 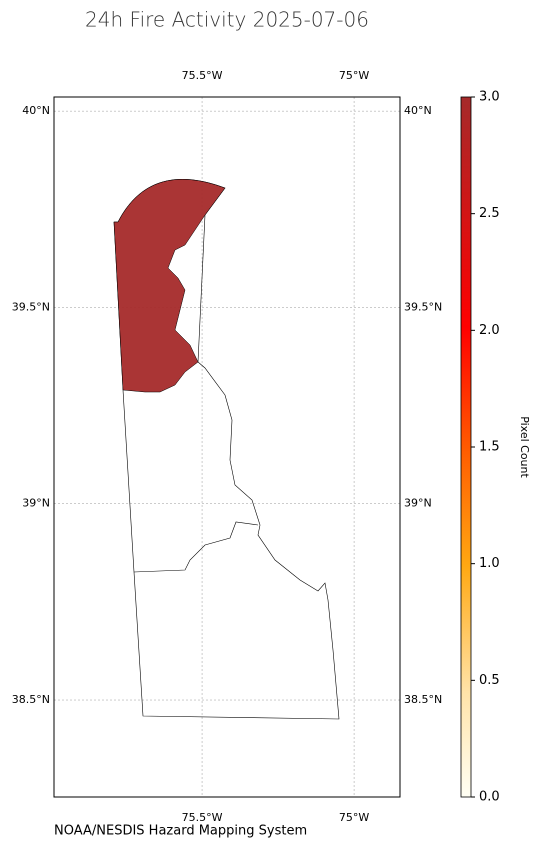 What do you see at coordinates (180, 831) in the screenshot?
I see `source-note: NOAA/NESDIS Hazard Mapping System` at bounding box center [180, 831].